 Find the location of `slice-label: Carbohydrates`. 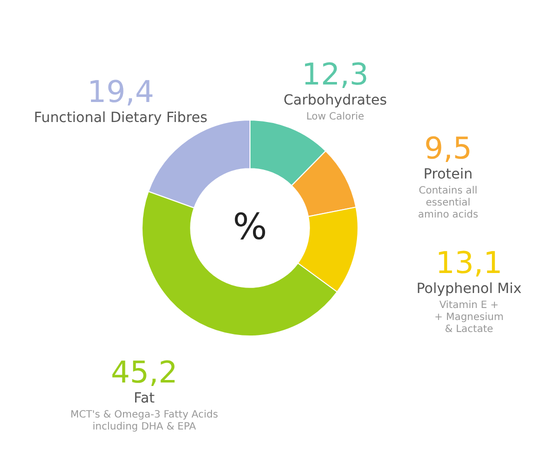

slice-label: Carbohydrates is located at coordinates (335, 100).